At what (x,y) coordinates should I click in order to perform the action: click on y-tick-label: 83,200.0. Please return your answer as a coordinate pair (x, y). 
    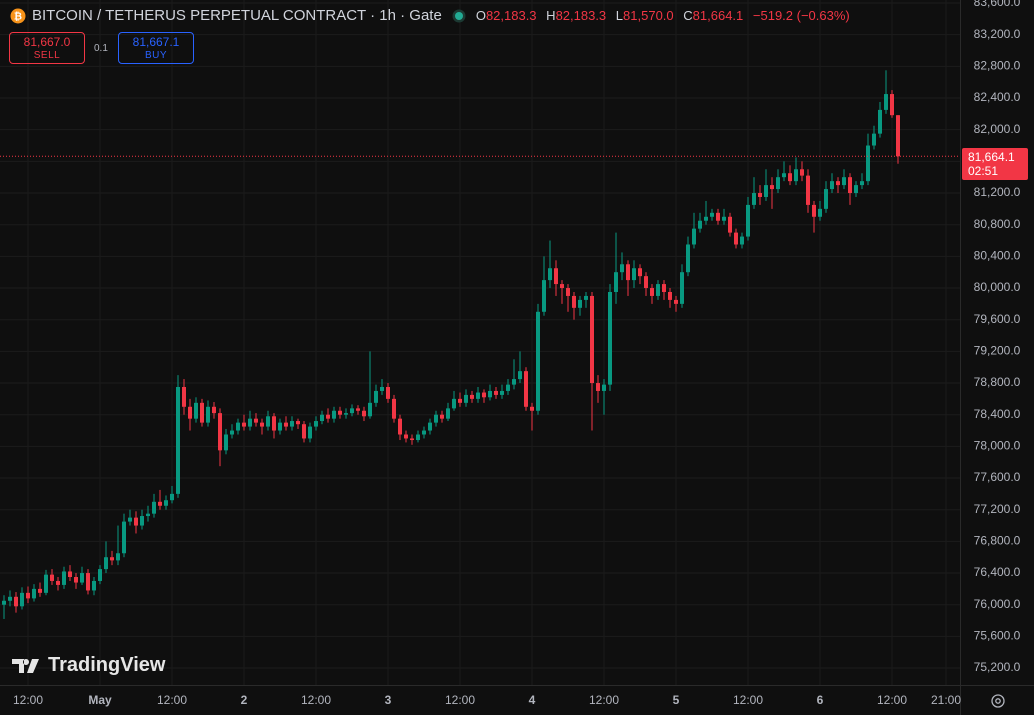
    Looking at the image, I should click on (997, 34).